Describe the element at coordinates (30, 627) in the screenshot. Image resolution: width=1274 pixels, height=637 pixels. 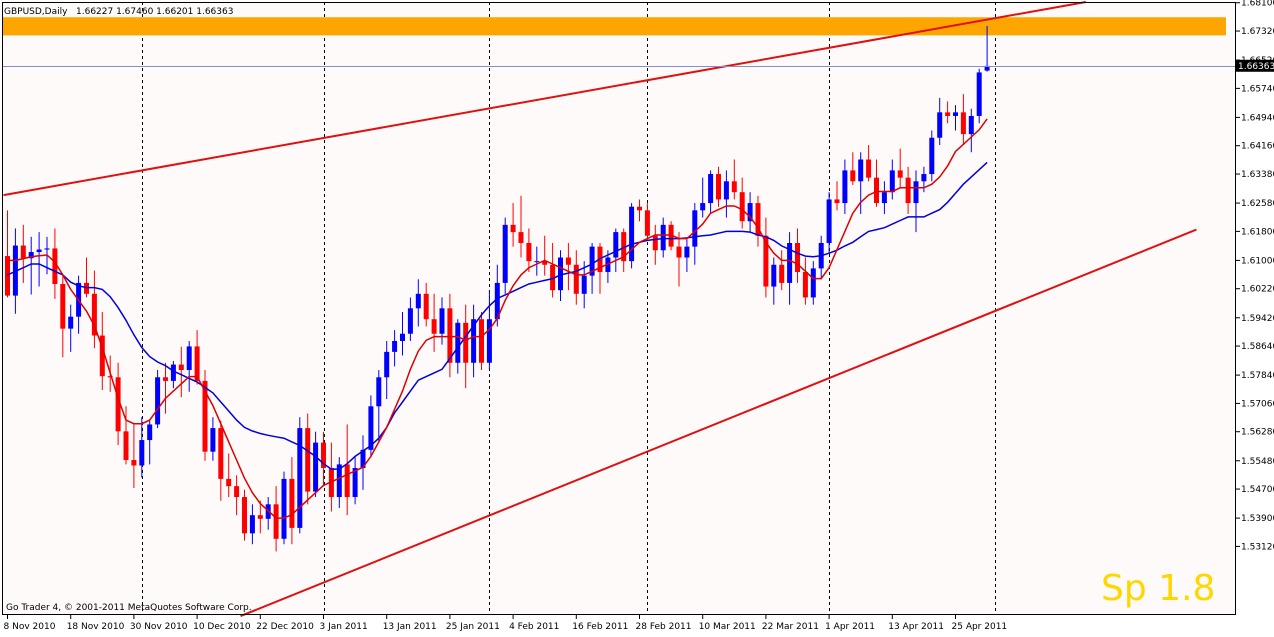
I see `time-tick-label: 8 Nov 2010` at that location.